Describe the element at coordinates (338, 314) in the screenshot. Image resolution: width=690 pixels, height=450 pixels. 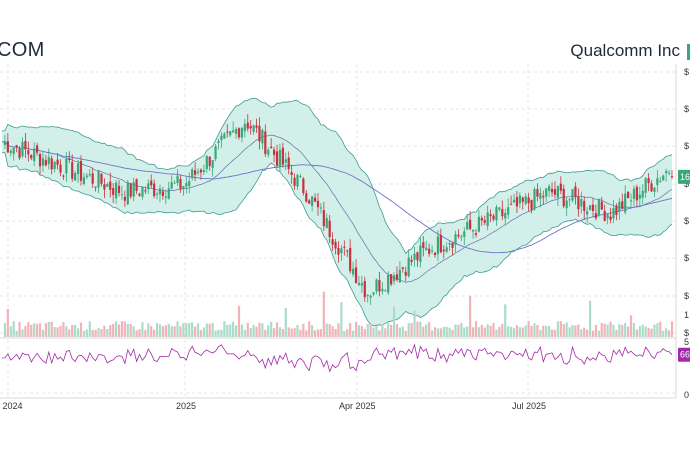
I see `volume-bars` at that location.